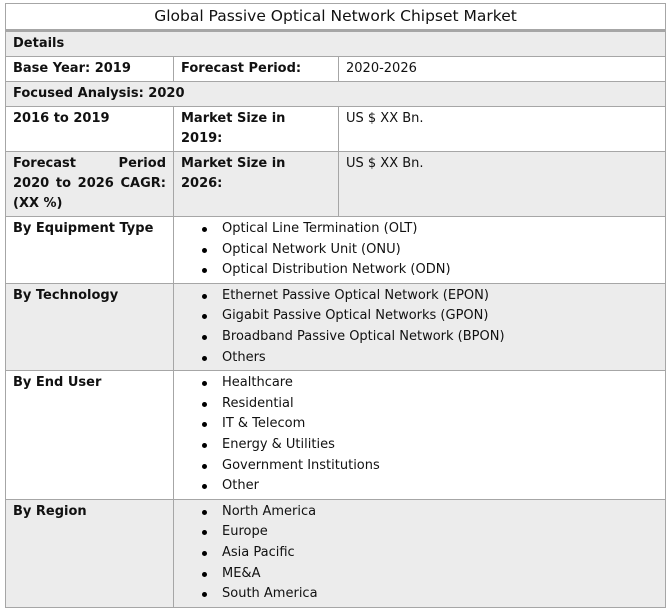 The image size is (672, 608). I want to click on list-item: Optical Network Unit (ONU), so click(416, 250).